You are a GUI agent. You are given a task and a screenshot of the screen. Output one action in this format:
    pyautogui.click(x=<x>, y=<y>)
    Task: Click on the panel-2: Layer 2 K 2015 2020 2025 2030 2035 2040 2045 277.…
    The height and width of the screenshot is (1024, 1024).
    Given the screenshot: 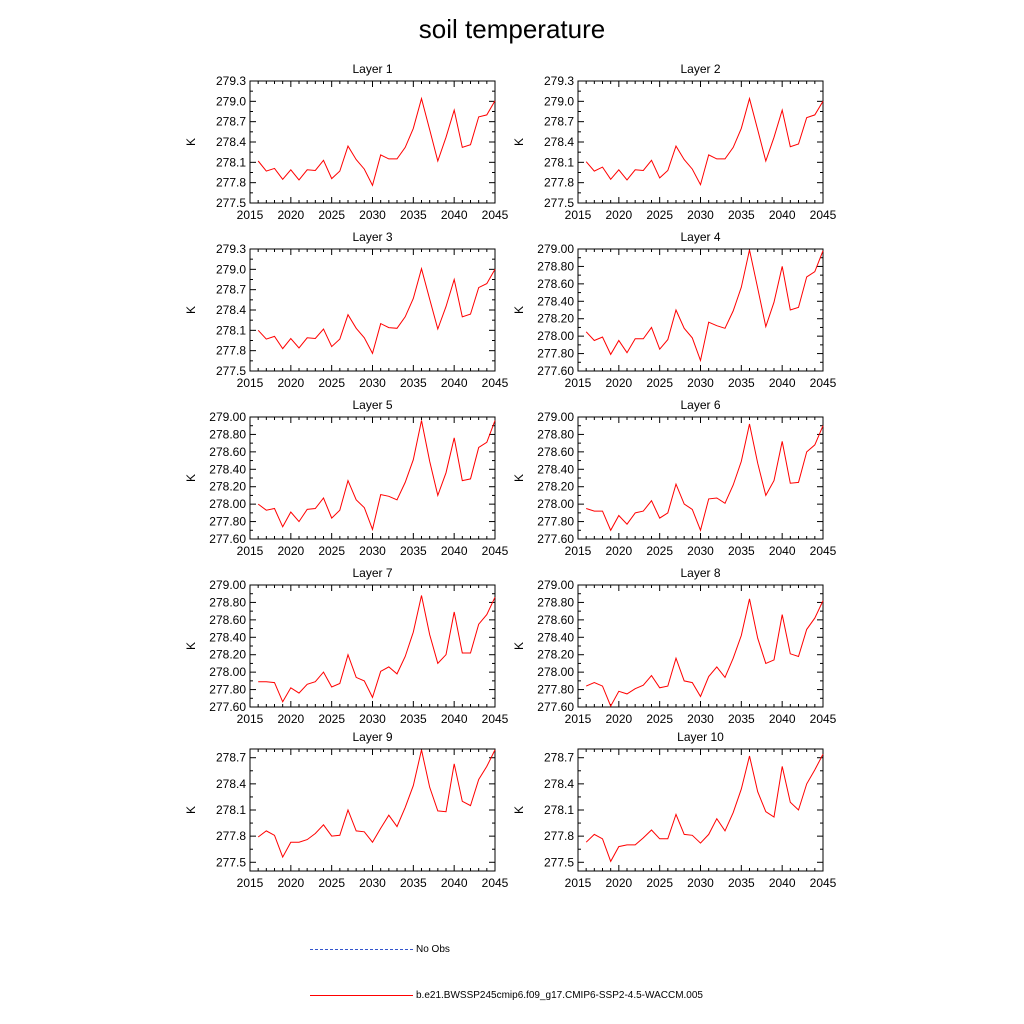 What is the action you would take?
    pyautogui.click(x=674, y=142)
    